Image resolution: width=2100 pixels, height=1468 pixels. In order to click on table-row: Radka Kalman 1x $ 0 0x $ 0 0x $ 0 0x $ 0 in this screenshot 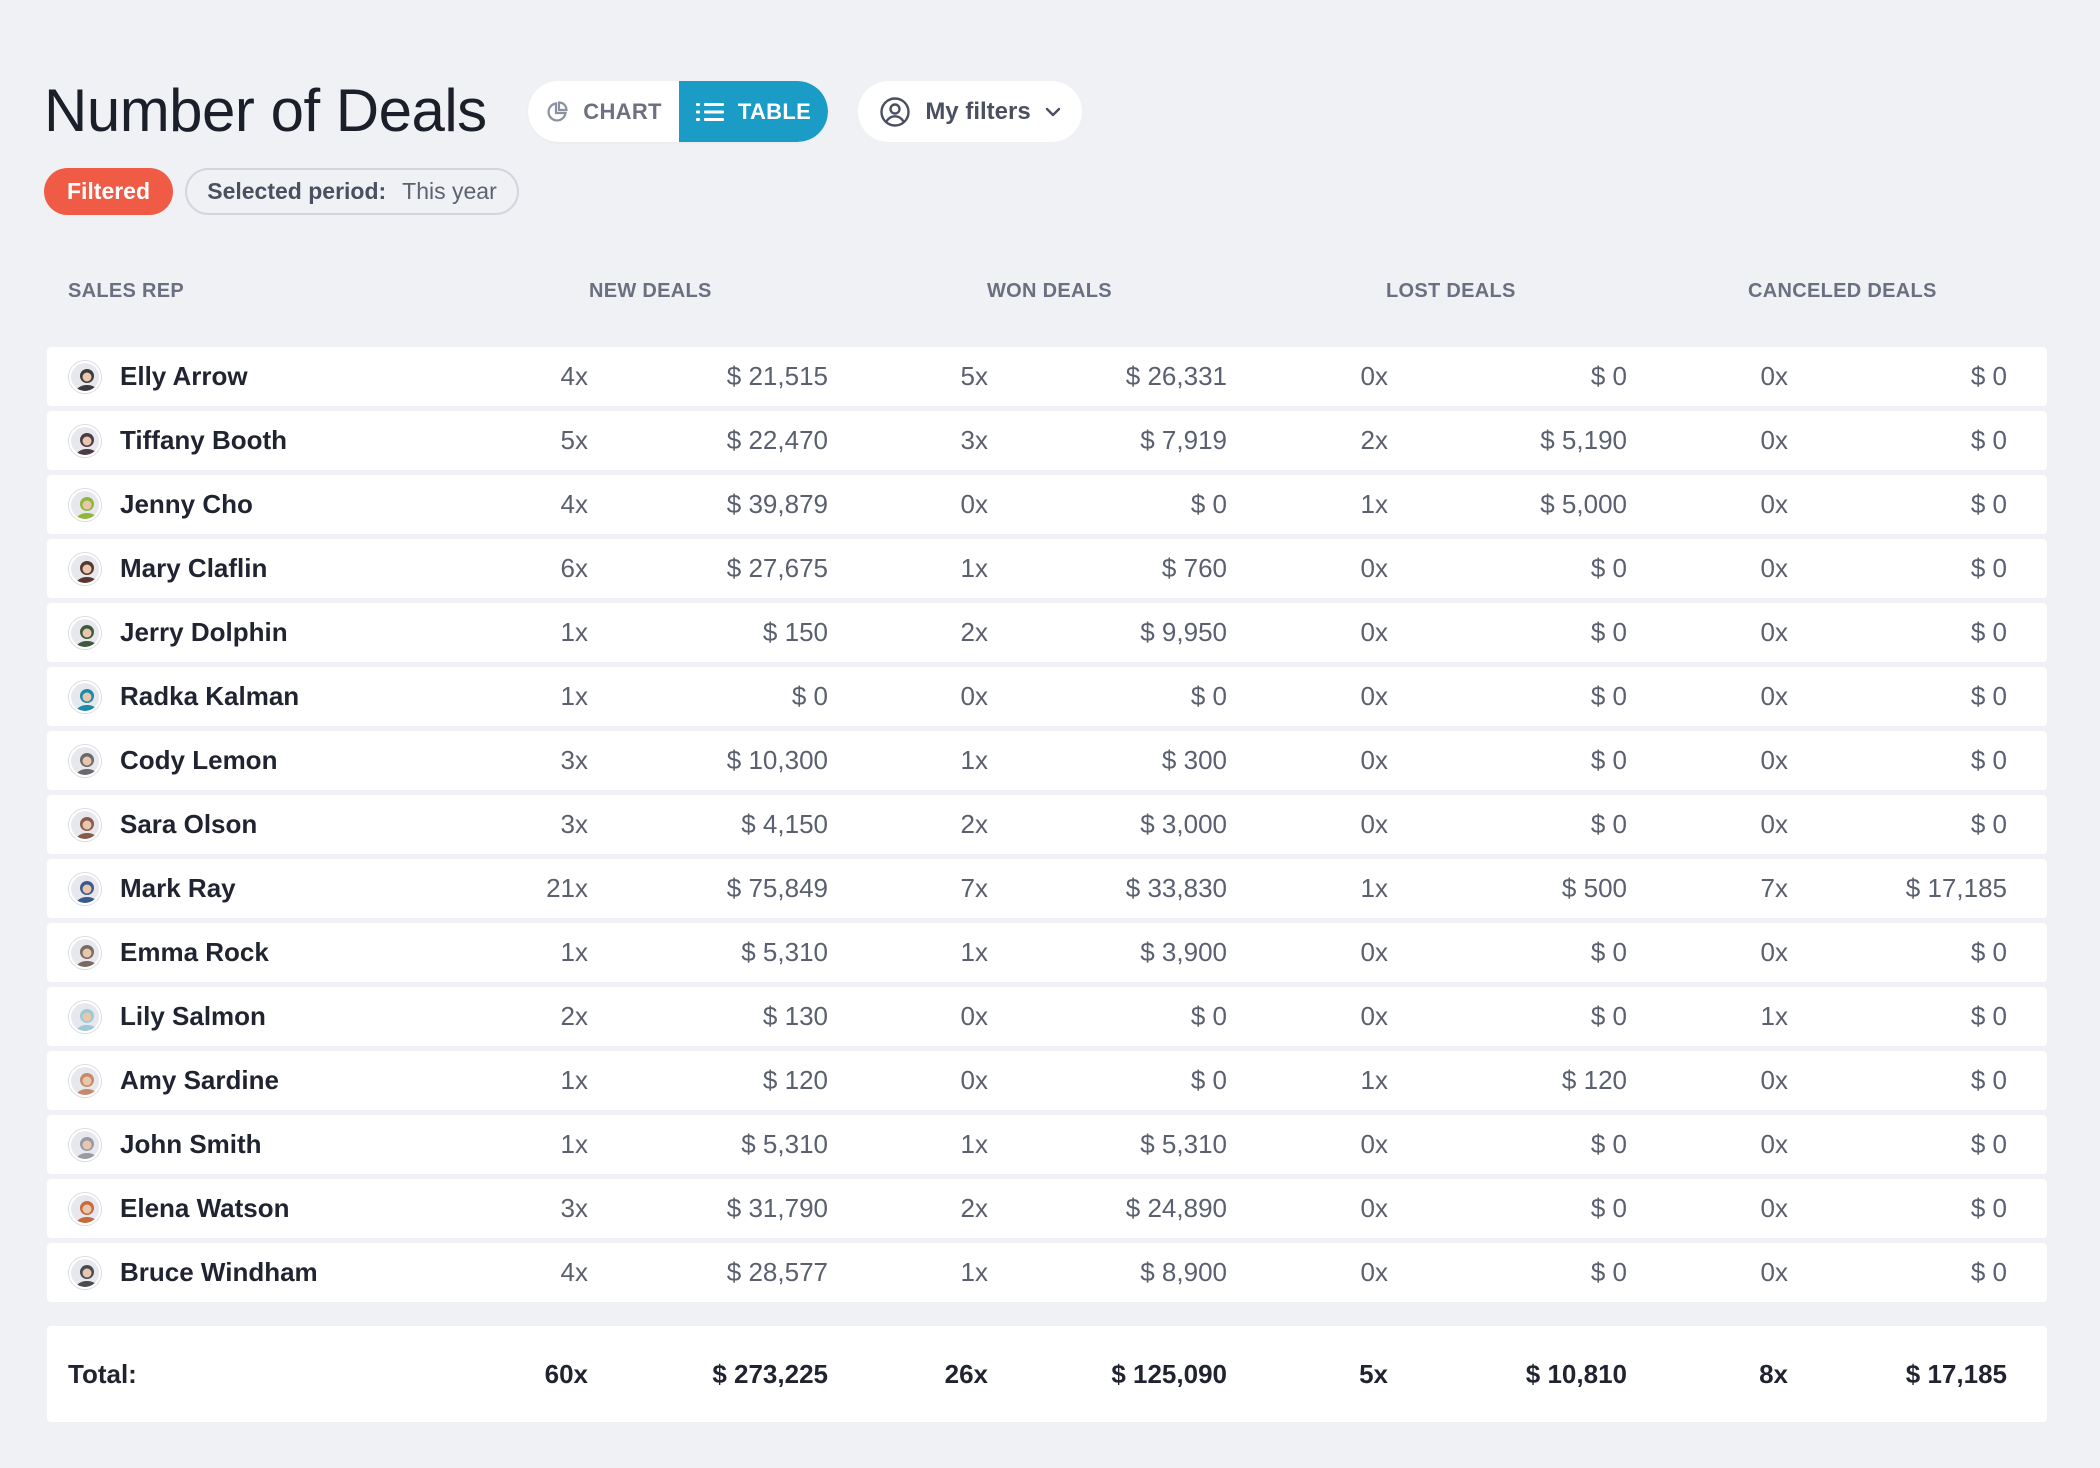, I will do `click(1047, 696)`.